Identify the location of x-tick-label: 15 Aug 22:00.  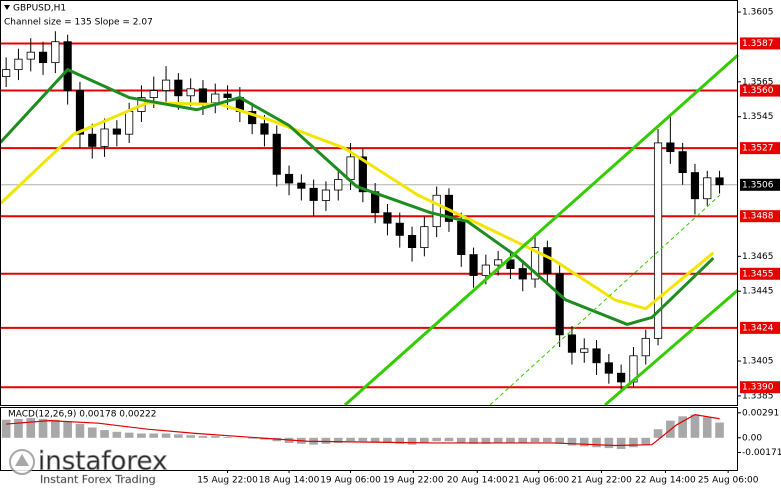
(227, 481).